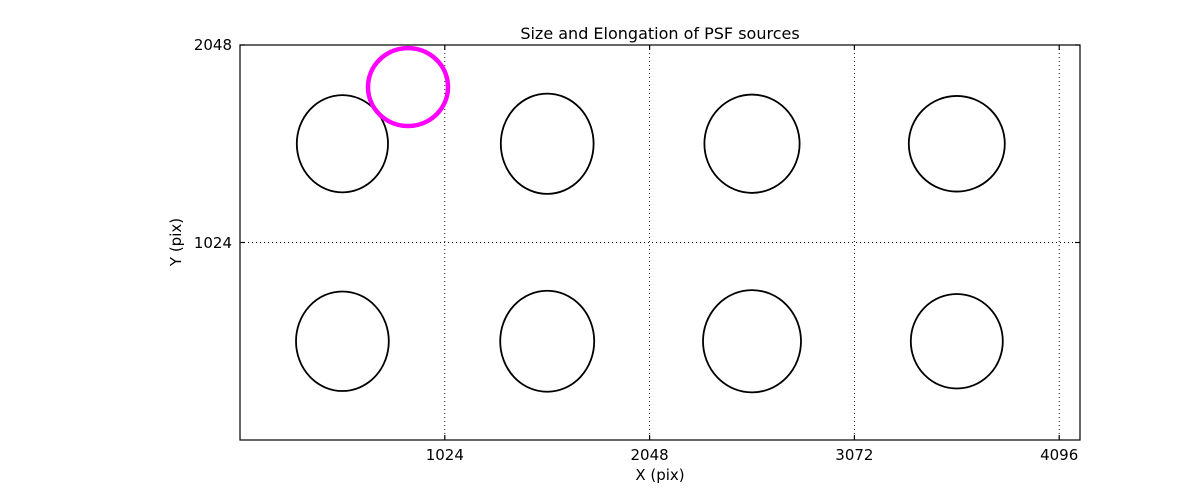 The width and height of the screenshot is (1200, 490). I want to click on psf-ellipse-highlight, so click(408, 87).